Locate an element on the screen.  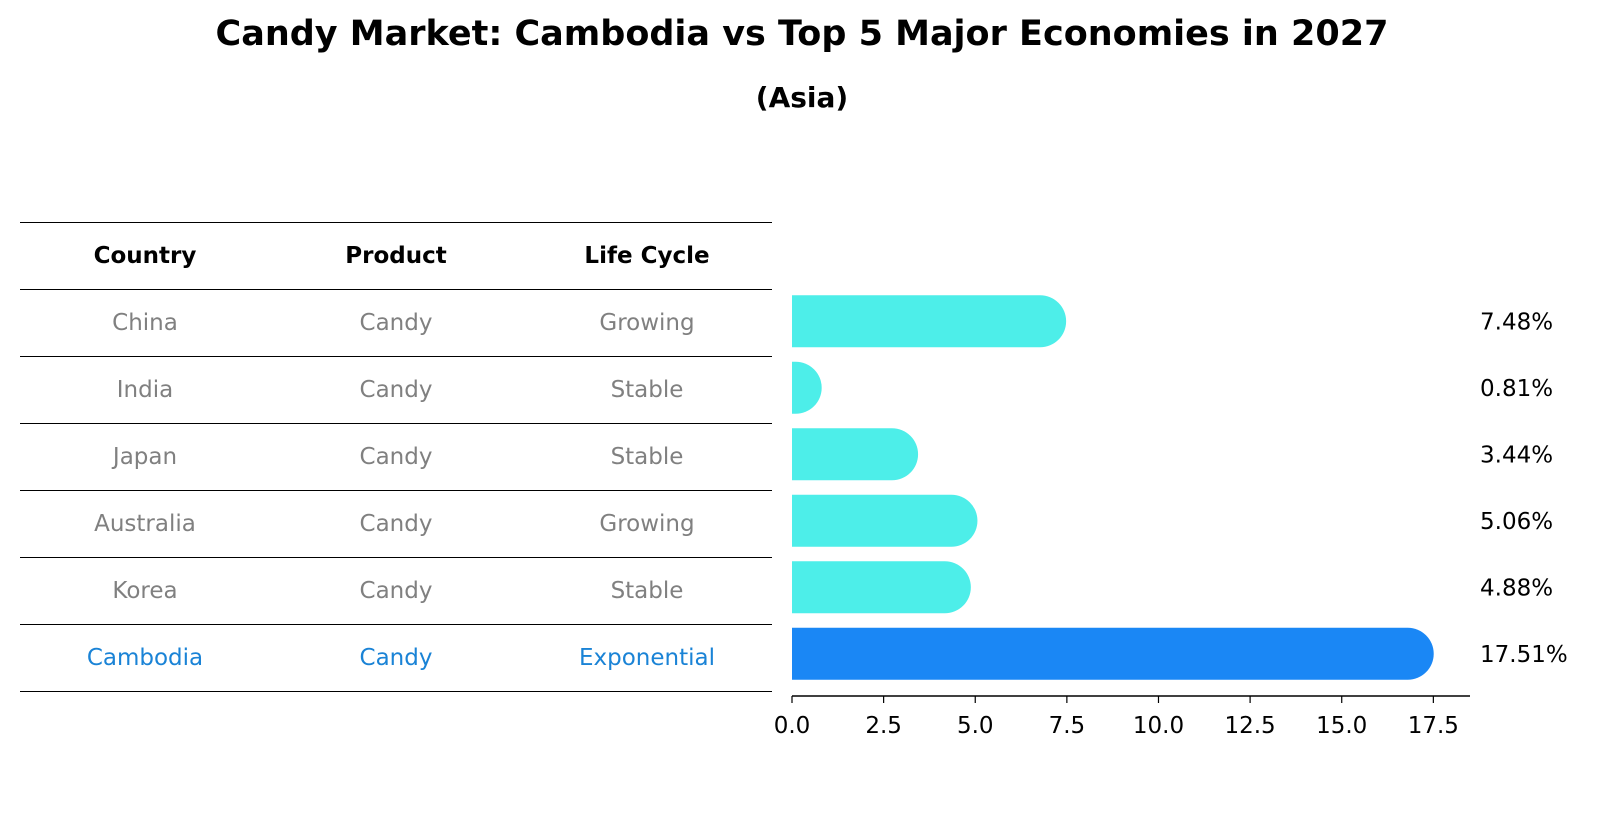
table-row-highlight: Cambodia Candy Exponential is located at coordinates (396, 658).